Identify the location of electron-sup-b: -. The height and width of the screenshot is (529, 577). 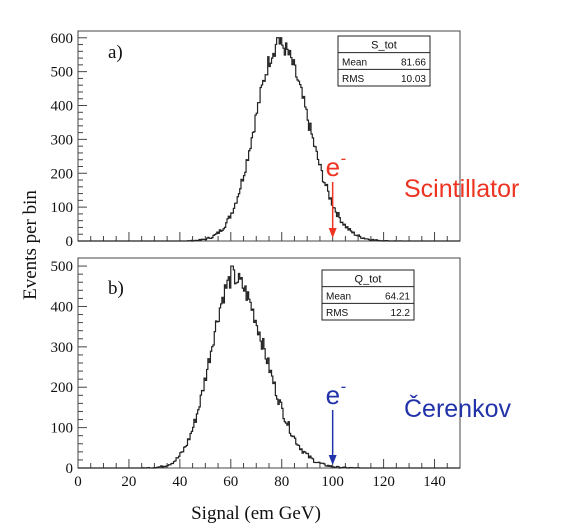
(344, 386).